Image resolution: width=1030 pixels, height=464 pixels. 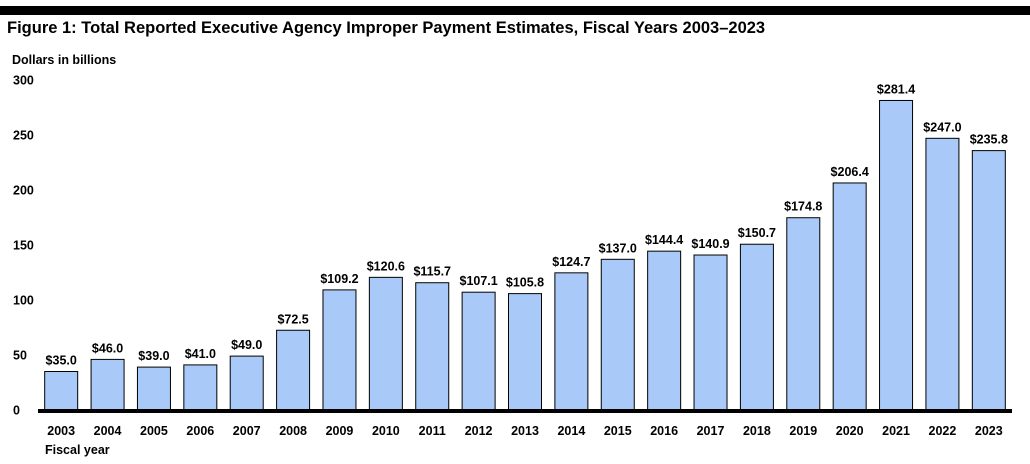 I want to click on y-tick-label: 250, so click(x=23, y=136).